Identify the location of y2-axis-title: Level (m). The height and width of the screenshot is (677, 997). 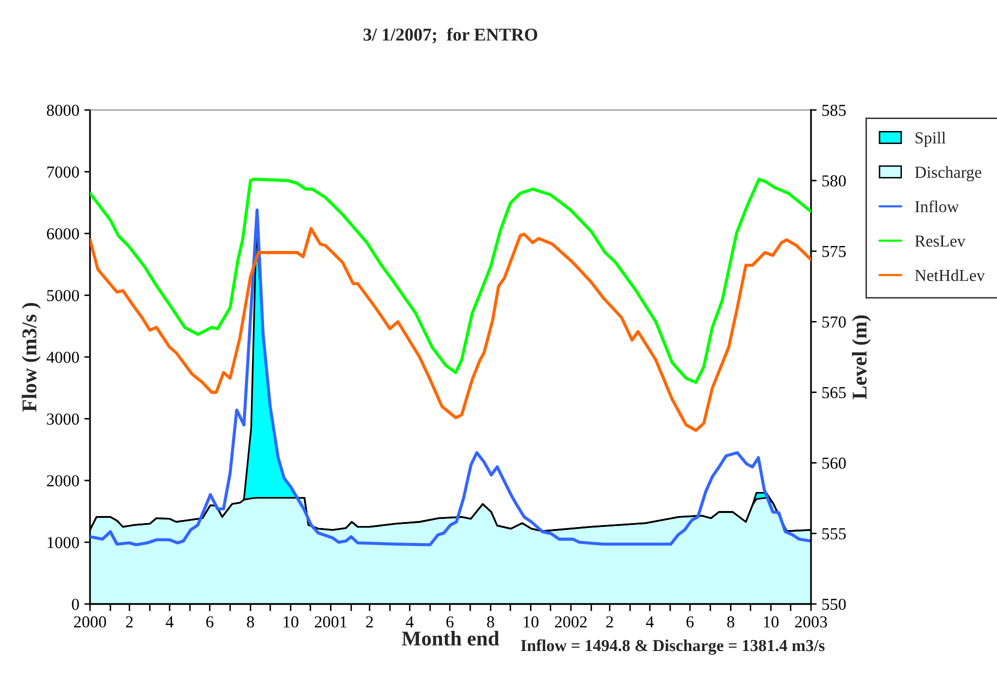
(861, 357).